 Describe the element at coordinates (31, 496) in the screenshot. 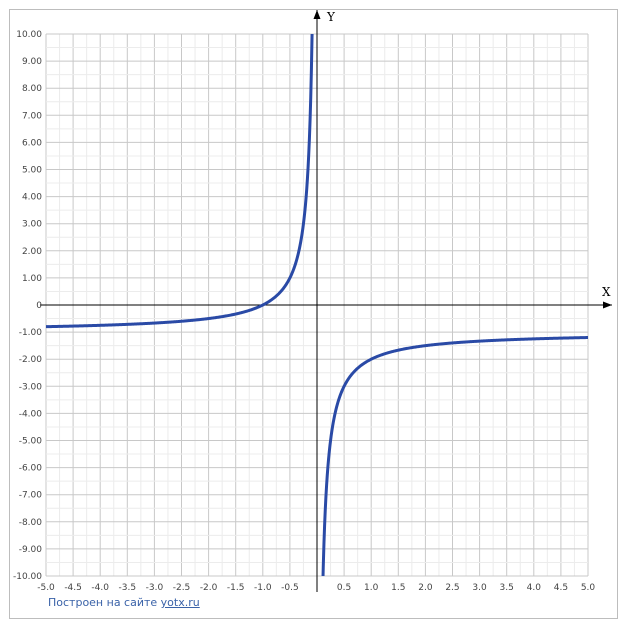

I see `y-tick-label: -7.00` at that location.